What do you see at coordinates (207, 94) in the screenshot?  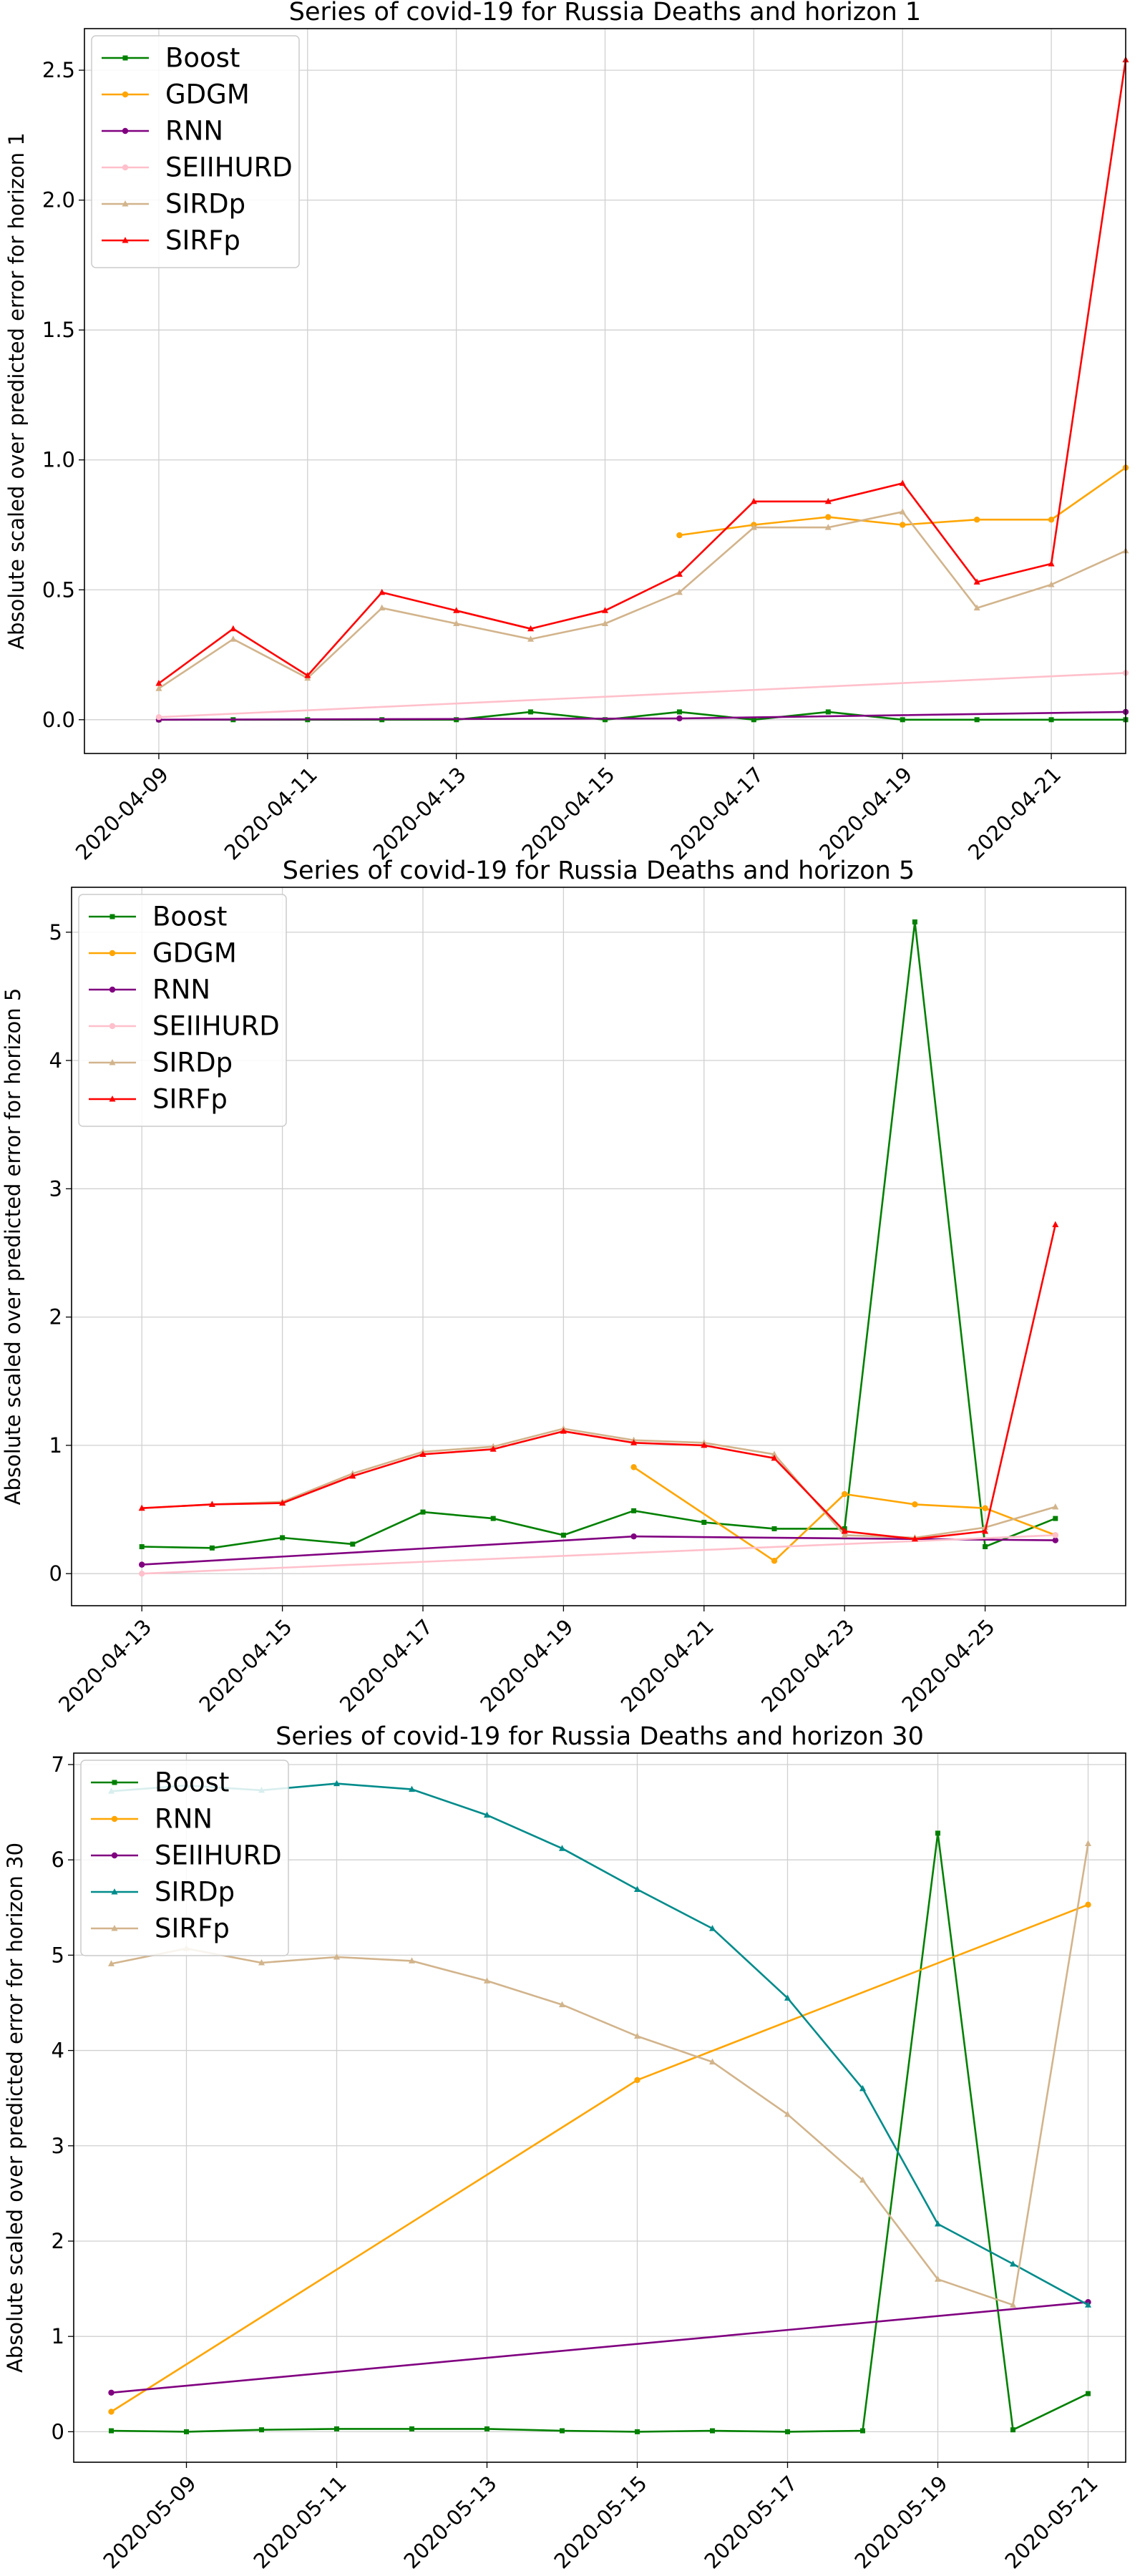 I see `legend-label: GDGM` at bounding box center [207, 94].